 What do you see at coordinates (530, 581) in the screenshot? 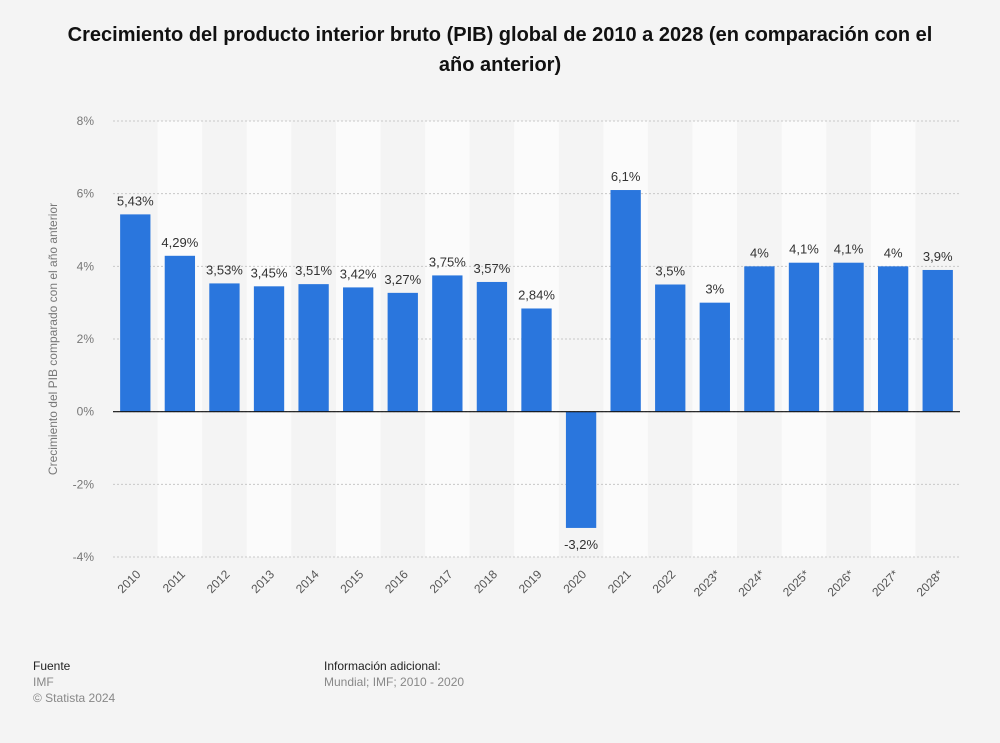
I see `x-tick-label: 2019` at bounding box center [530, 581].